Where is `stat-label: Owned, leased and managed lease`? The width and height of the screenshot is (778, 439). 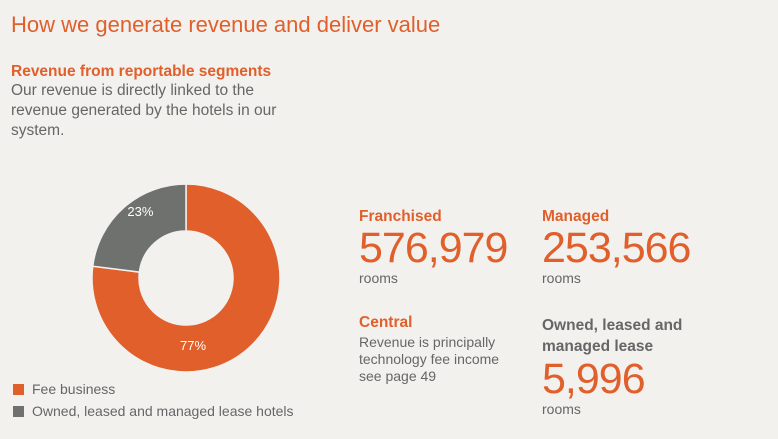 stat-label: Owned, leased and managed lease is located at coordinates (612, 336).